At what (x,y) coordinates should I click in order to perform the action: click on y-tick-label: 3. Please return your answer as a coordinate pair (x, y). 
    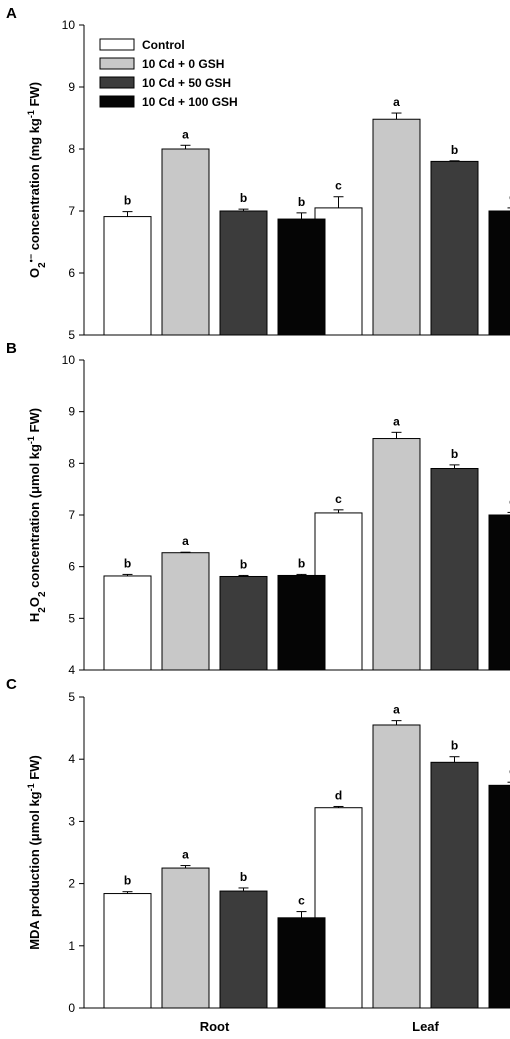
    Looking at the image, I should click on (71, 821).